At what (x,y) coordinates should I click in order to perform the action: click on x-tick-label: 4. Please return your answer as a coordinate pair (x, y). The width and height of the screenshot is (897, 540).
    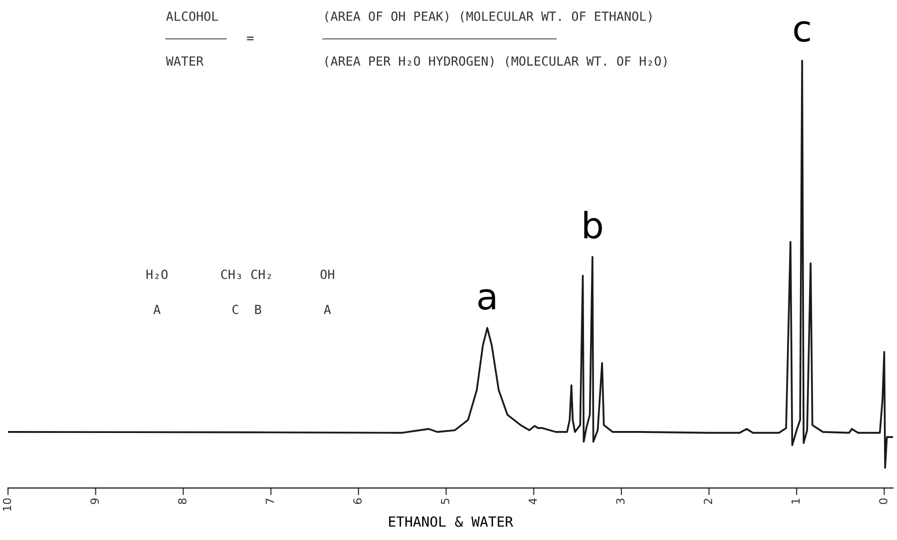
    Looking at the image, I should click on (532, 501).